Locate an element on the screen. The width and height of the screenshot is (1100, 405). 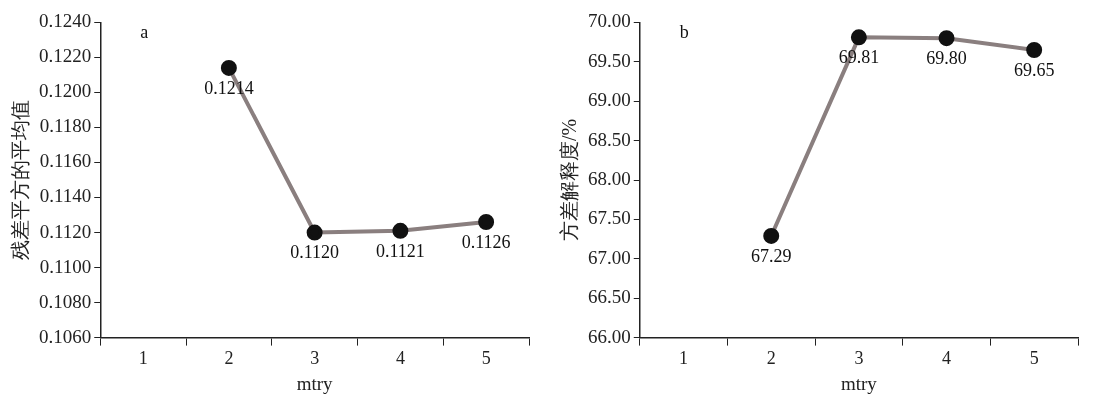
y-tick-label: 67.00 is located at coordinates (609, 257).